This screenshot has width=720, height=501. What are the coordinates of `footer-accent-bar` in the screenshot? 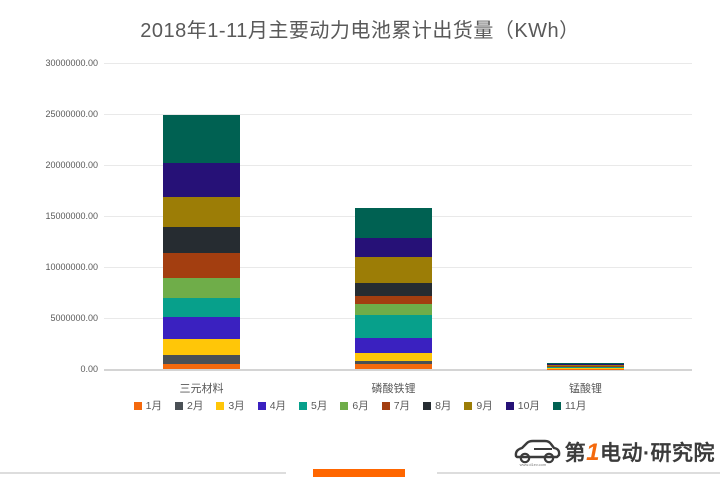 It's located at (359, 473).